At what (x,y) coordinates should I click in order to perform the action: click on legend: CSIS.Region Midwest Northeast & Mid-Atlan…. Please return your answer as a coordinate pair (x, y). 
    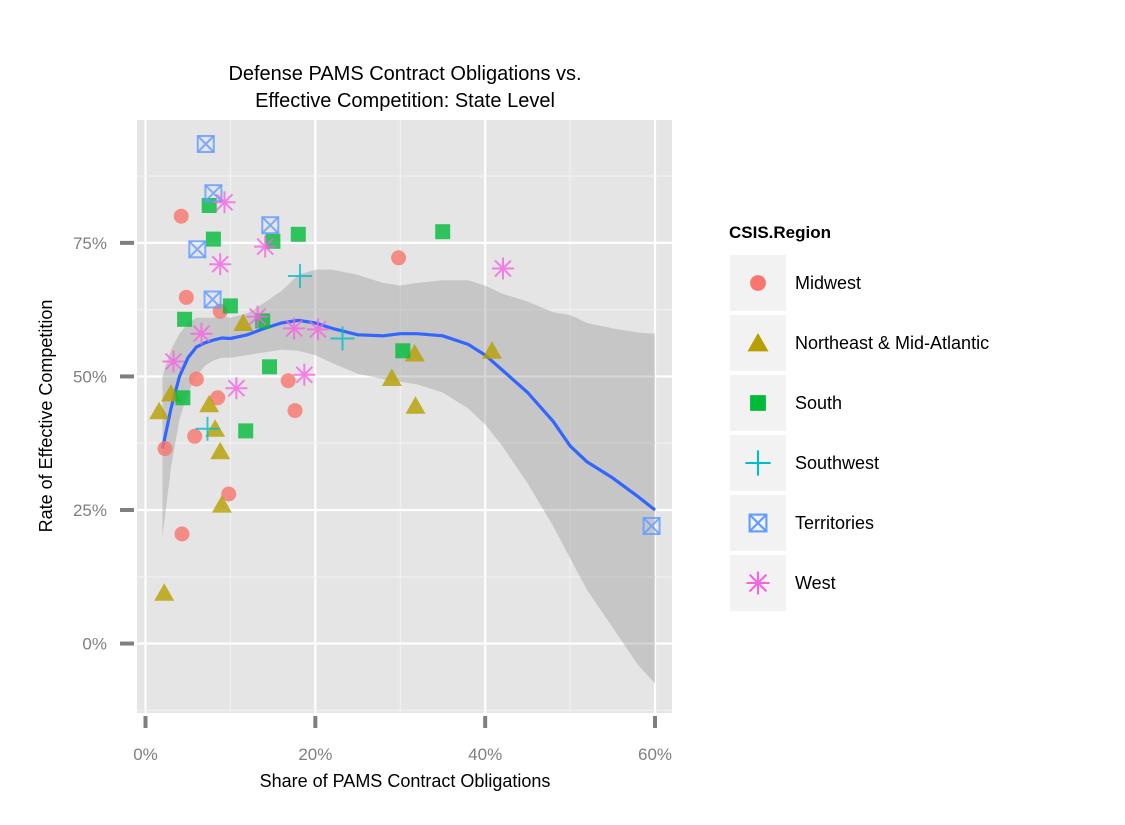
    Looking at the image, I should click on (859, 417).